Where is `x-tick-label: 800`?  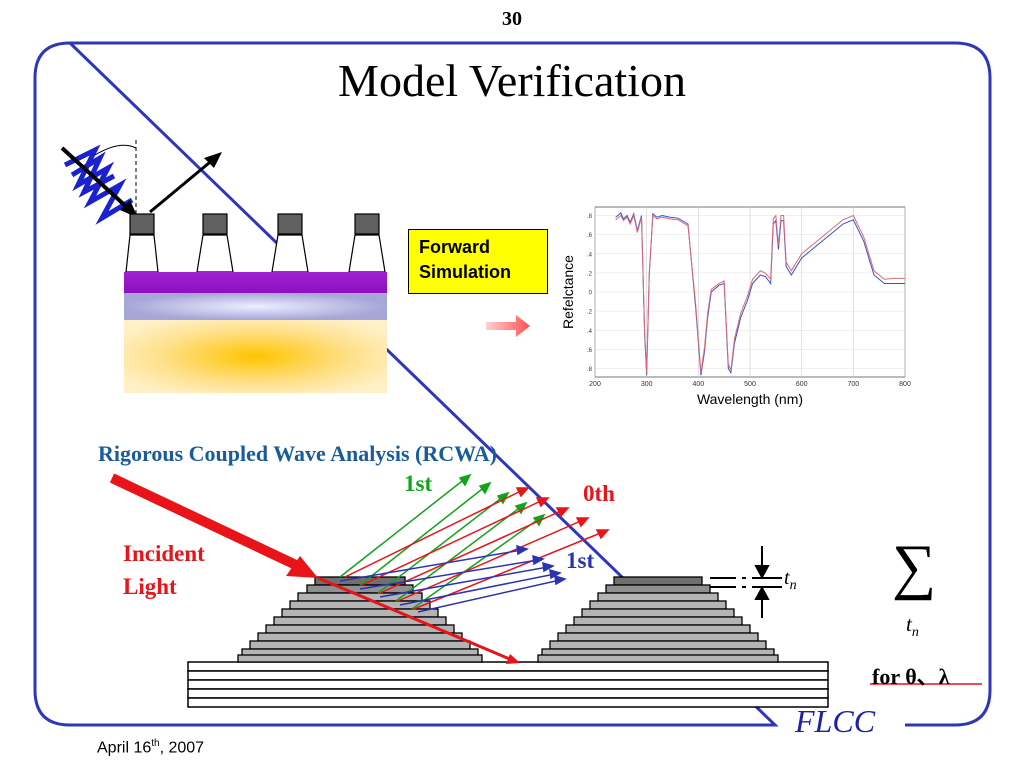 x-tick-label: 800 is located at coordinates (905, 384).